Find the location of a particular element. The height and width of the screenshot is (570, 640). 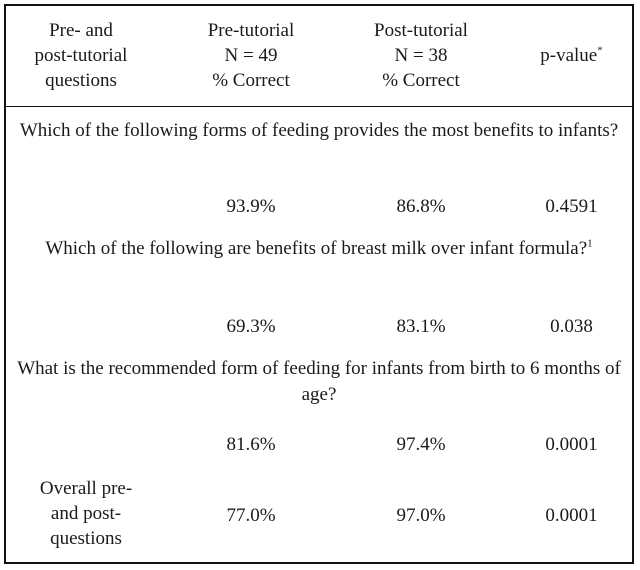

question-2-p-value: 0.038 is located at coordinates (571, 326).